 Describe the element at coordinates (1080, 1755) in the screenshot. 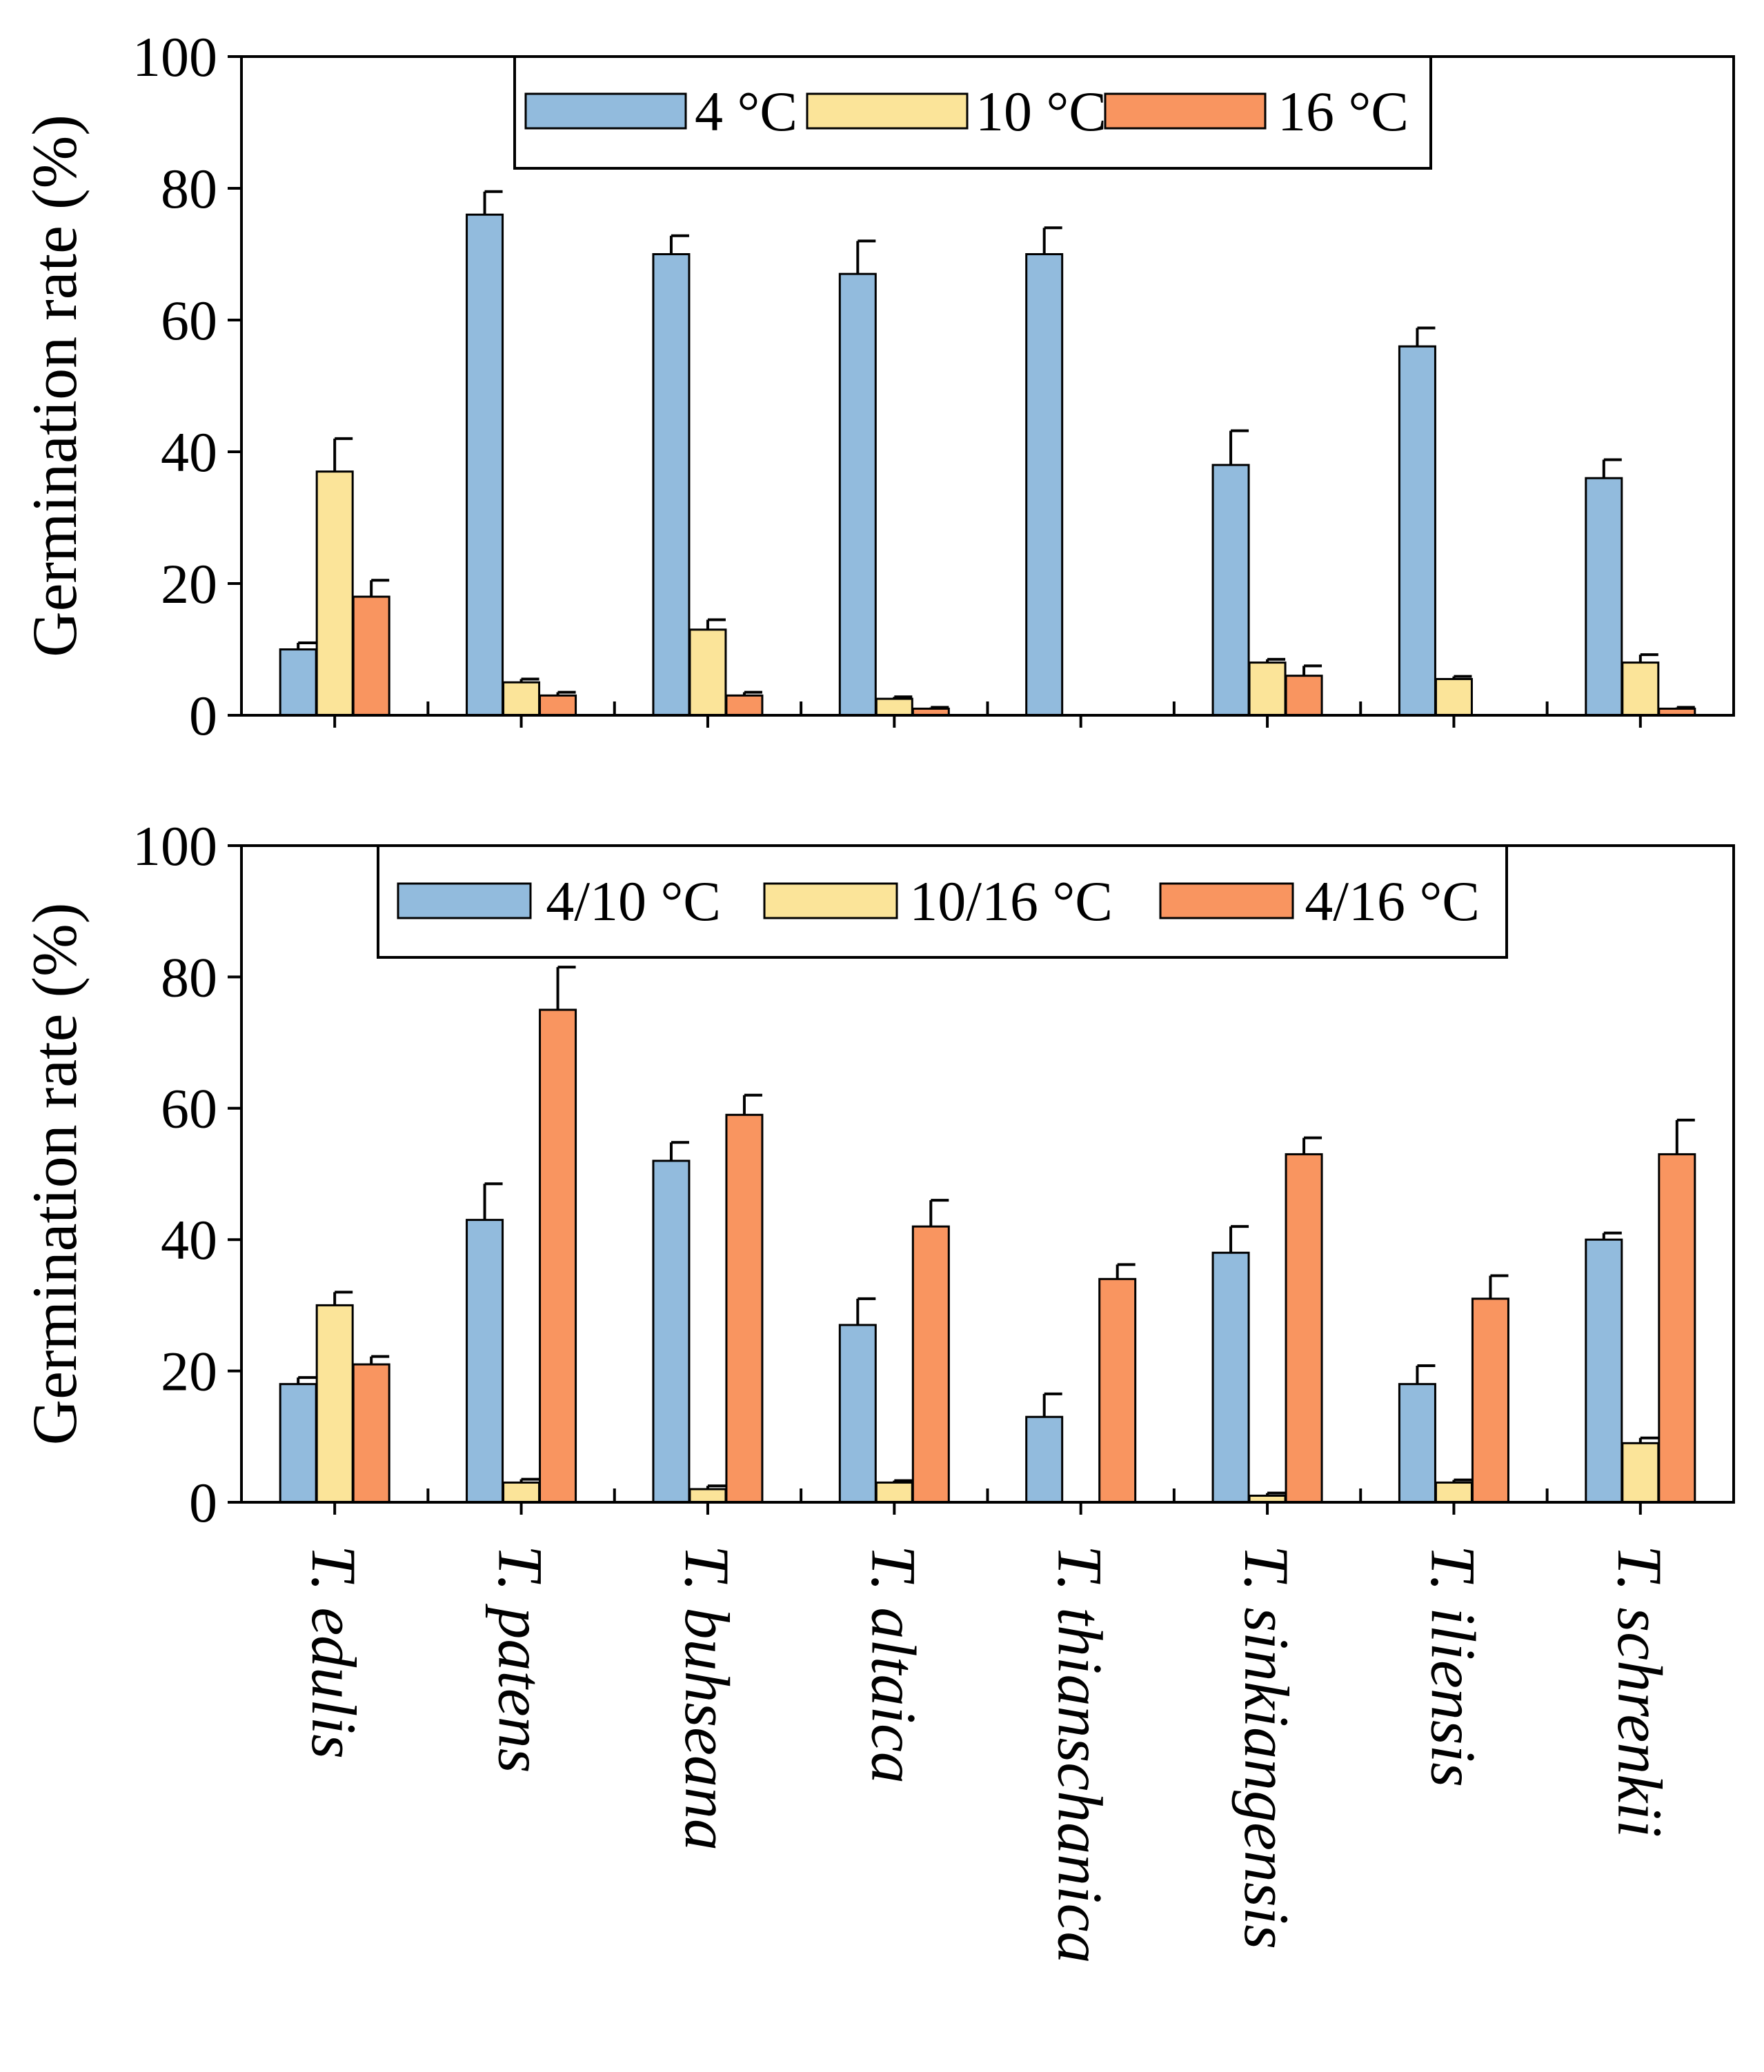

I see `x-category-label: T. thianschanica` at that location.